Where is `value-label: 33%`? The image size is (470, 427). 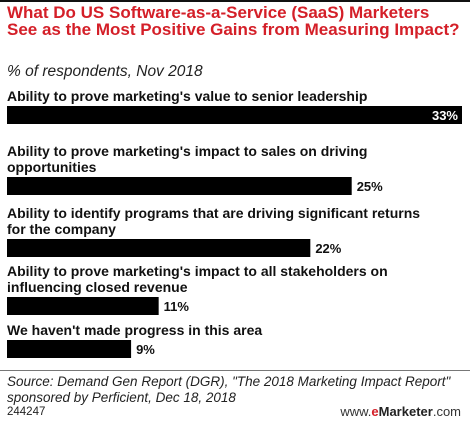
value-label: 33% is located at coordinates (445, 115).